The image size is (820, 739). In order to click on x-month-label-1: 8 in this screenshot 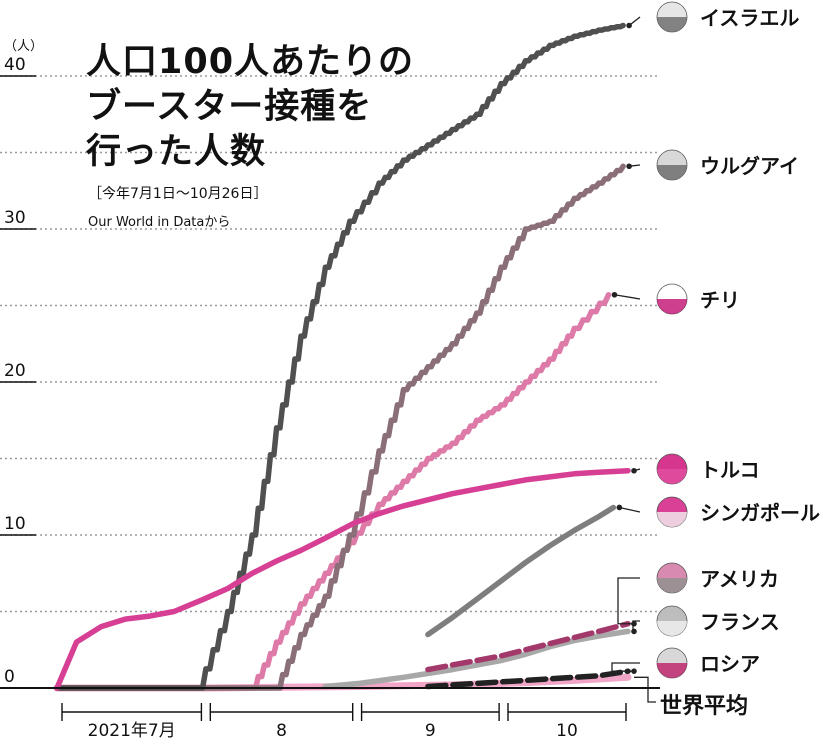, I will do `click(281, 730)`.